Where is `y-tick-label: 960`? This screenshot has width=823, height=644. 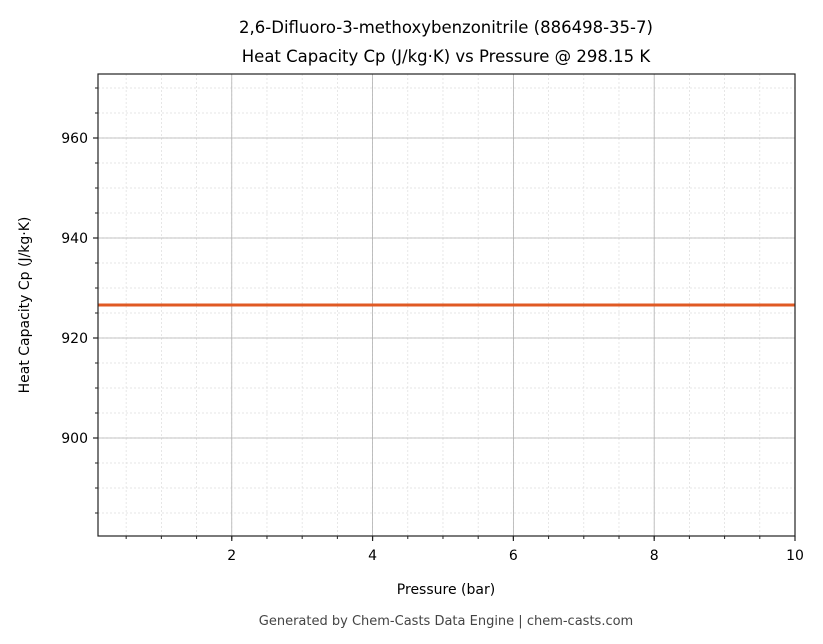 y-tick-label: 960 is located at coordinates (74, 139).